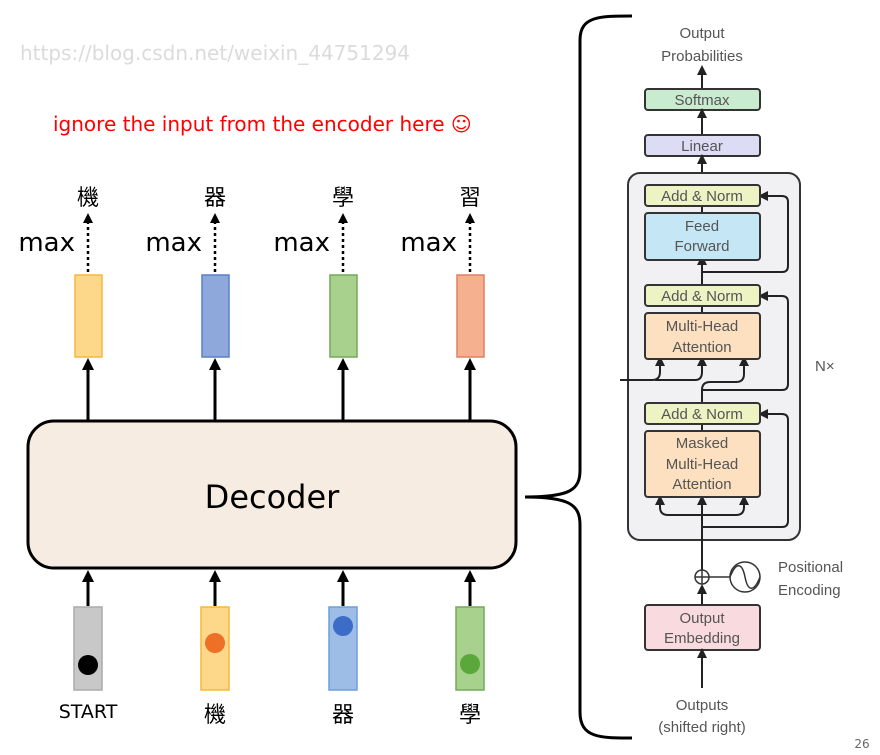 The image size is (880, 755). What do you see at coordinates (702, 705) in the screenshot?
I see `outputs-line1: Outputs` at bounding box center [702, 705].